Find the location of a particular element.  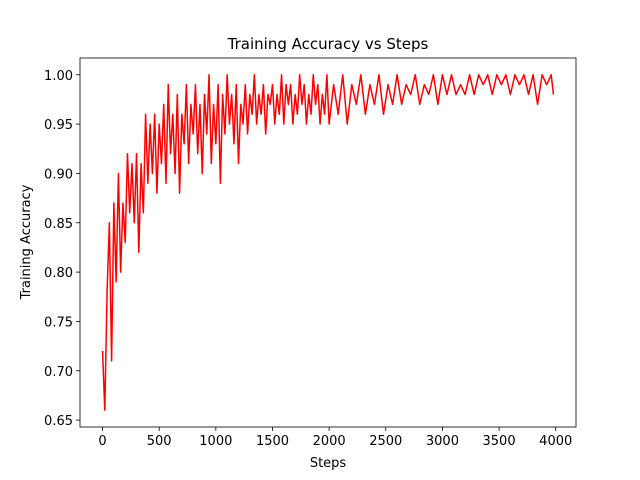

y-tick-label: 0.80 is located at coordinates (58, 273).